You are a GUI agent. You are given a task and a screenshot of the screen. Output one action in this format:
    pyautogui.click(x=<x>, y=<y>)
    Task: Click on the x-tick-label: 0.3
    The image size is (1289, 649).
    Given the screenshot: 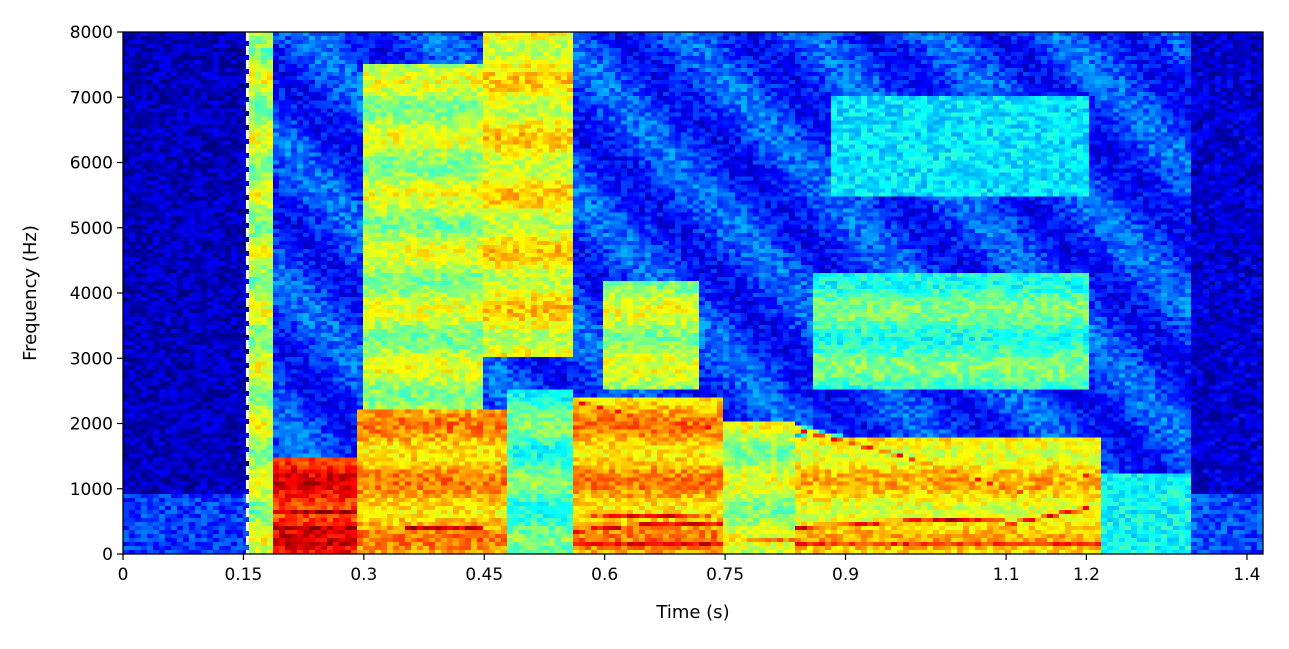 What is the action you would take?
    pyautogui.click(x=363, y=575)
    